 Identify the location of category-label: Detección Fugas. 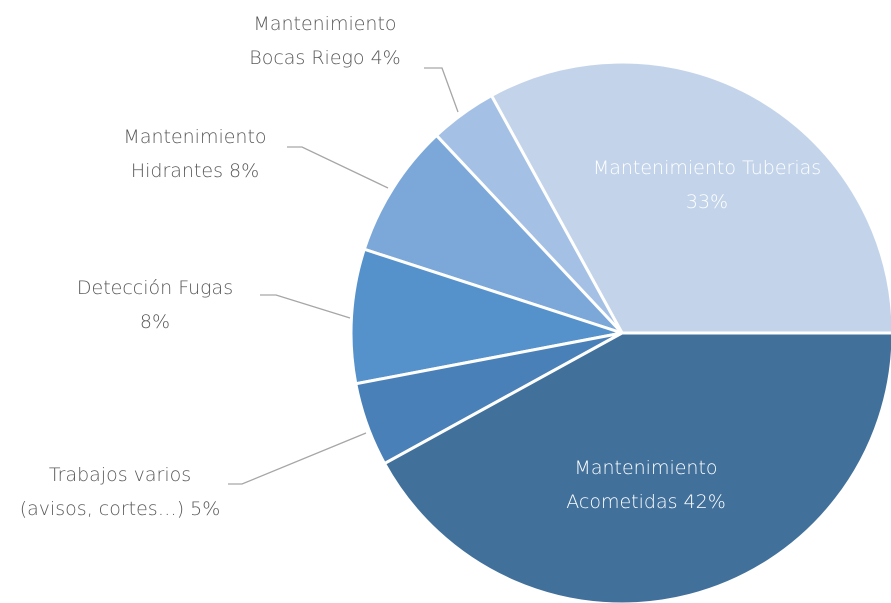
(155, 288).